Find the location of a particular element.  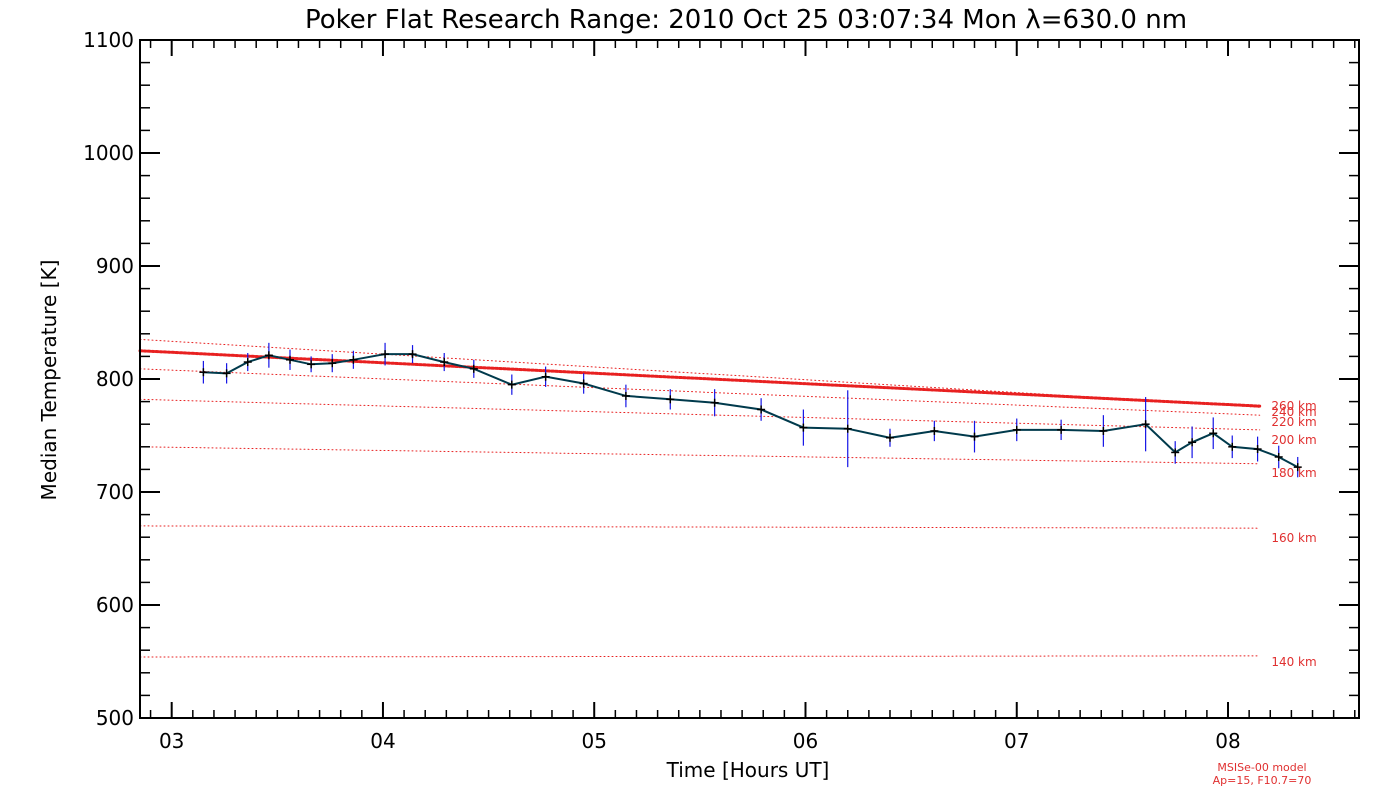

model-curve-240km is located at coordinates (700, 373).